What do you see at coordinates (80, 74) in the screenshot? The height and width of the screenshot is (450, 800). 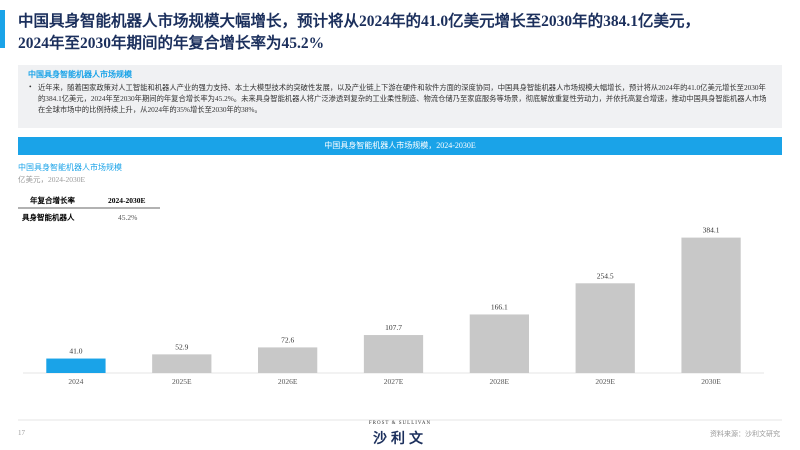 I see `summary-heading: 中国具身智能机器人市场规模` at bounding box center [80, 74].